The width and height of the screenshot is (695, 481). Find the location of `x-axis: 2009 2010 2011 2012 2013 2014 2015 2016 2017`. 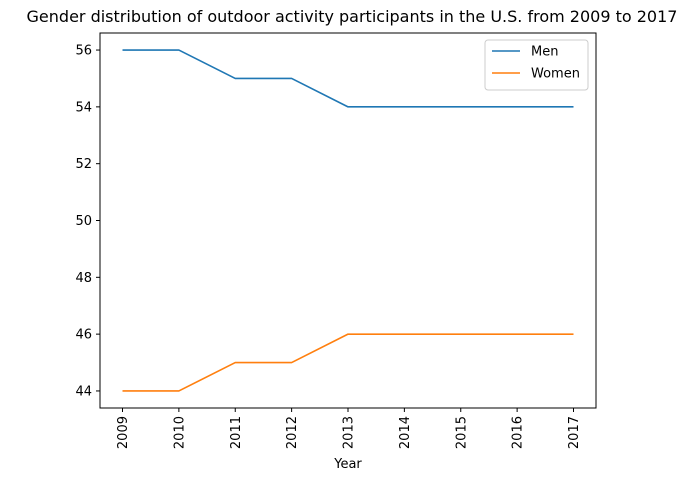

x-axis: 2009 2010 2011 2012 2013 2014 2015 2016 2017 is located at coordinates (349, 428).